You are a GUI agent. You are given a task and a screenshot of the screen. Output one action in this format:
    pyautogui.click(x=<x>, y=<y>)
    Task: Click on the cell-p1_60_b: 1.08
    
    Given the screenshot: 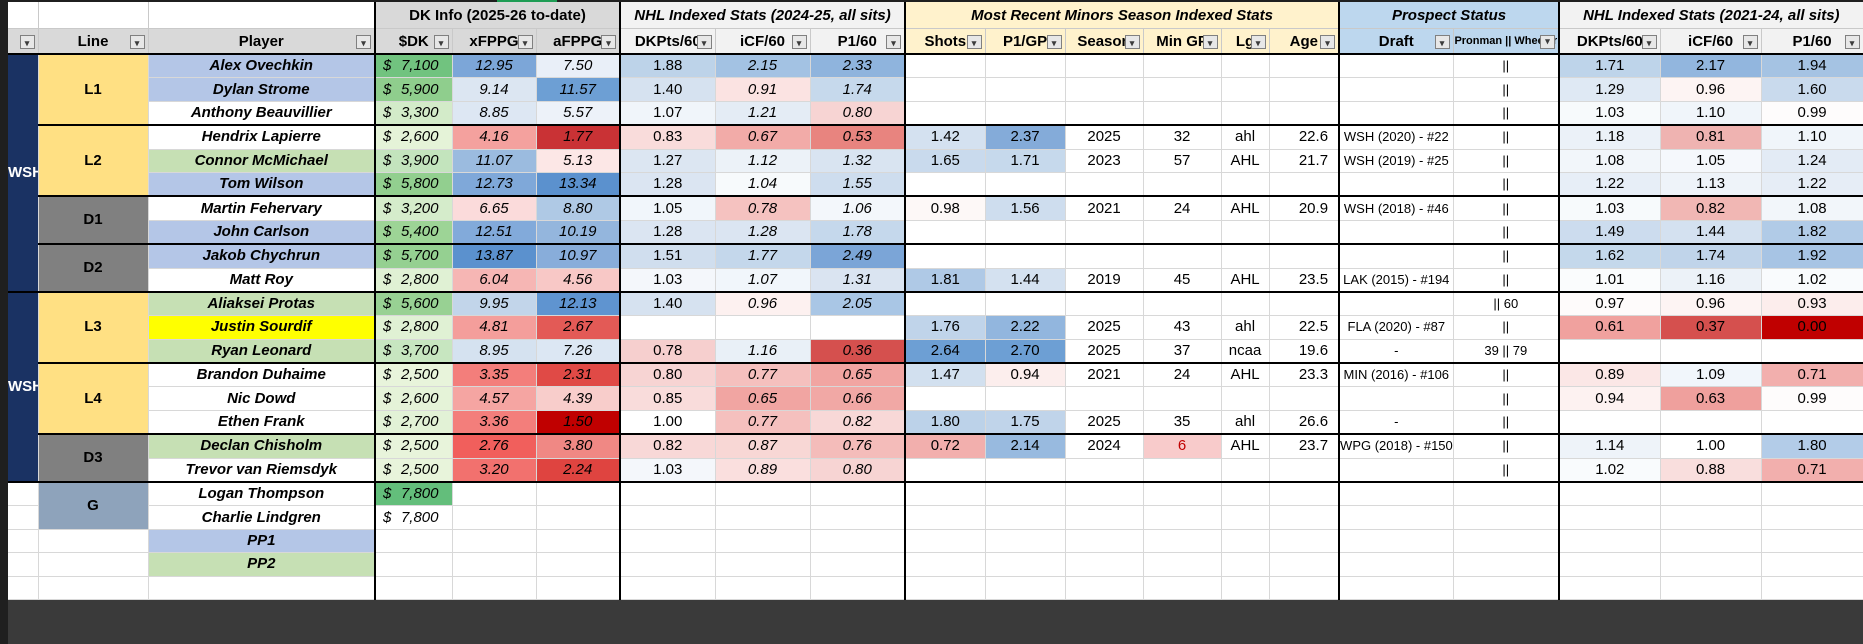 What is the action you would take?
    pyautogui.click(x=1812, y=208)
    